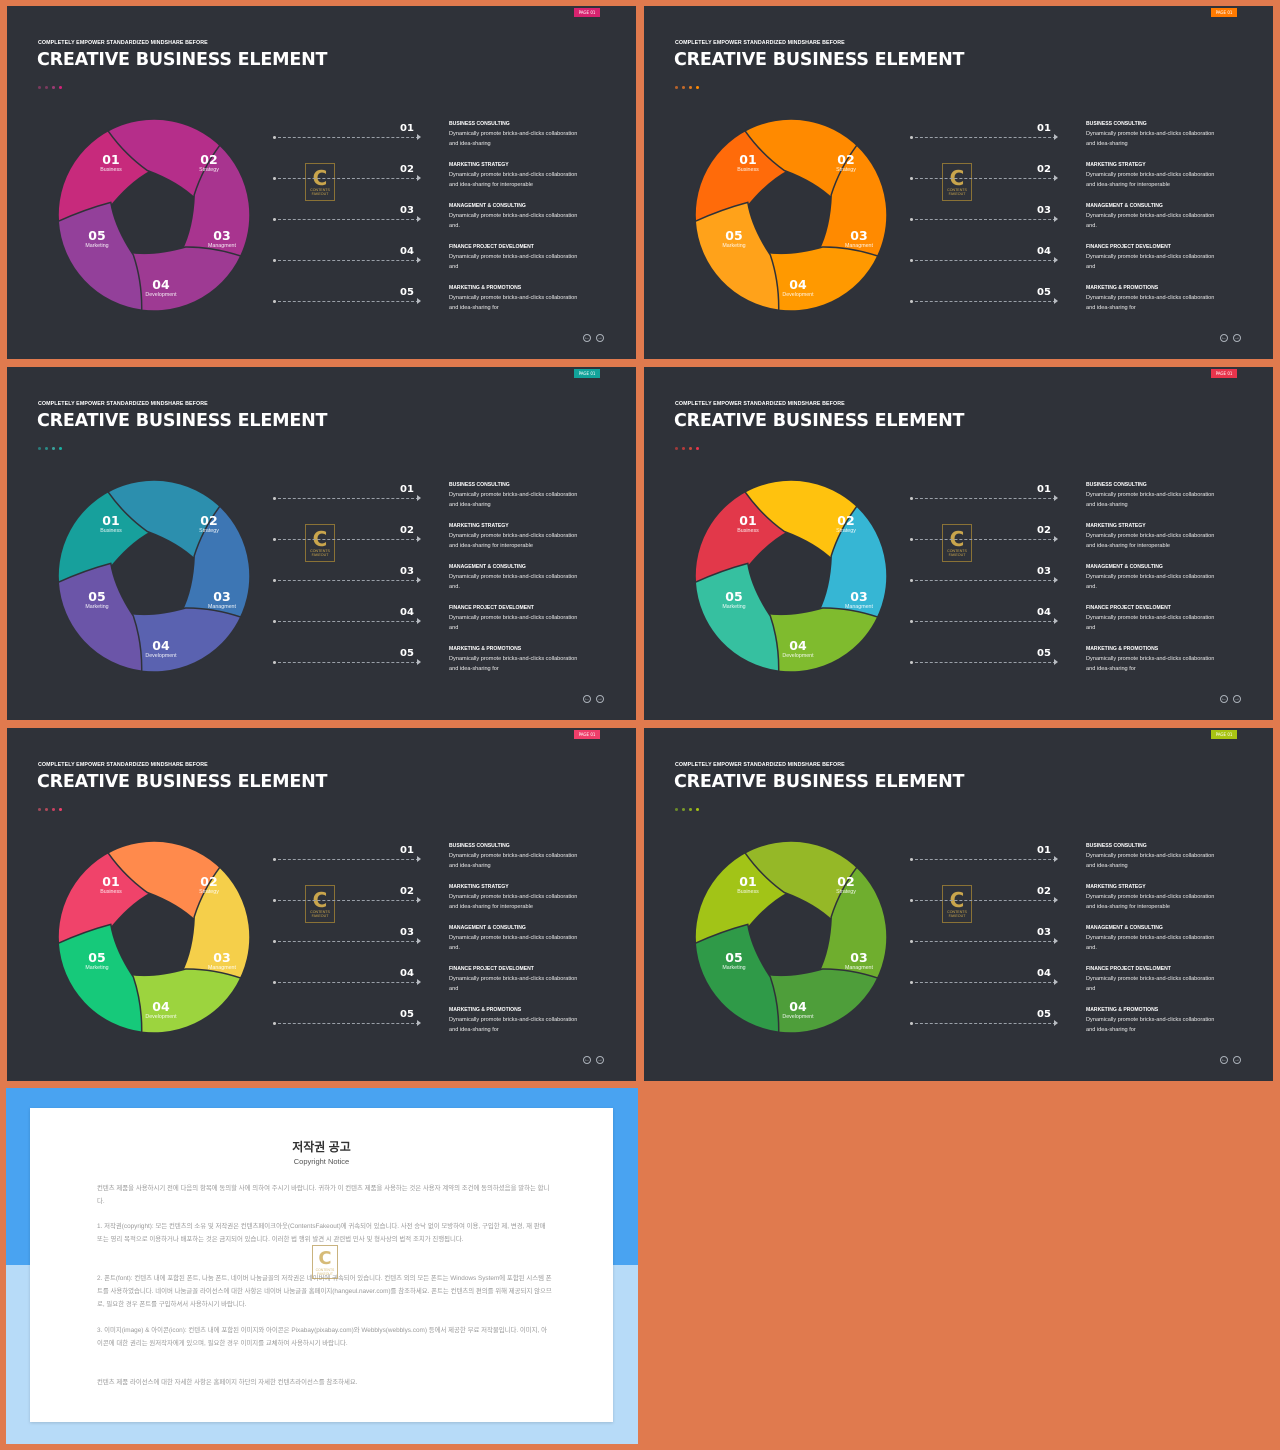 The width and height of the screenshot is (1280, 1450). What do you see at coordinates (1116, 846) in the screenshot?
I see `item-title: BUSINESS CONSULTING` at bounding box center [1116, 846].